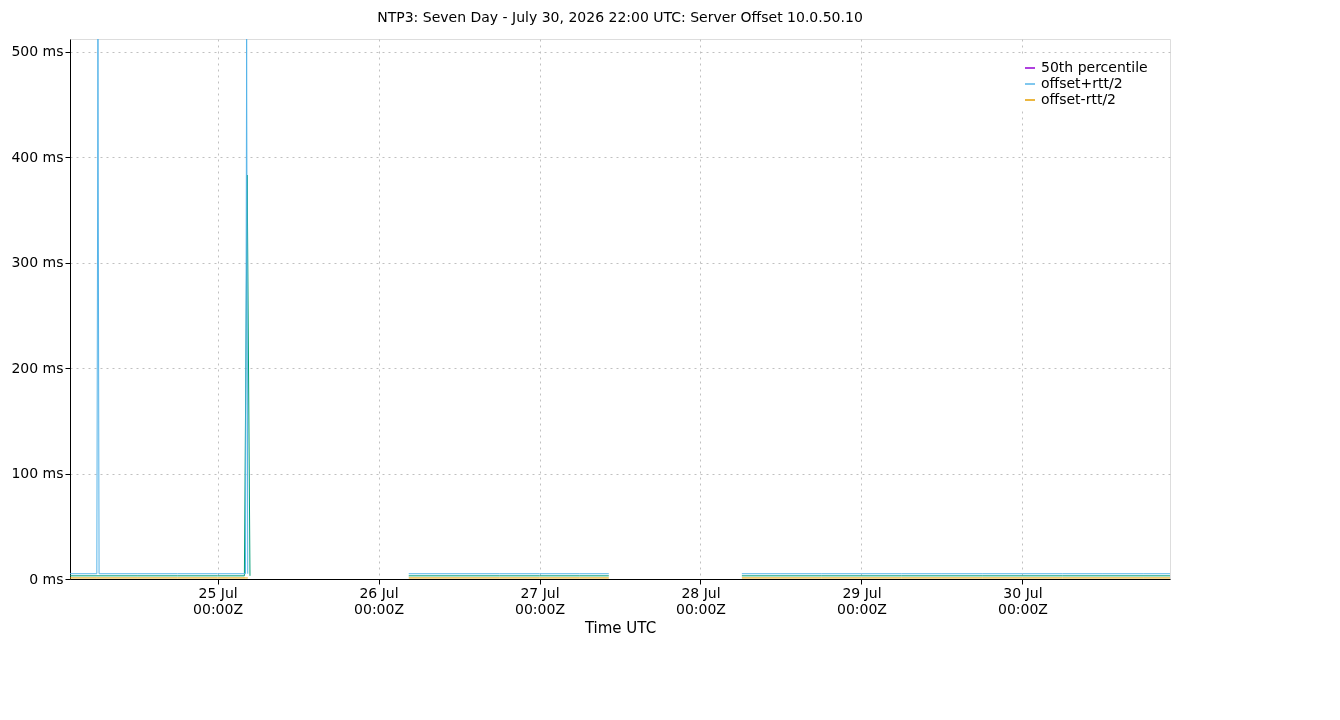 The height and width of the screenshot is (720, 1340). What do you see at coordinates (37, 367) in the screenshot?
I see `y-tick-label: 200 ms` at bounding box center [37, 367].